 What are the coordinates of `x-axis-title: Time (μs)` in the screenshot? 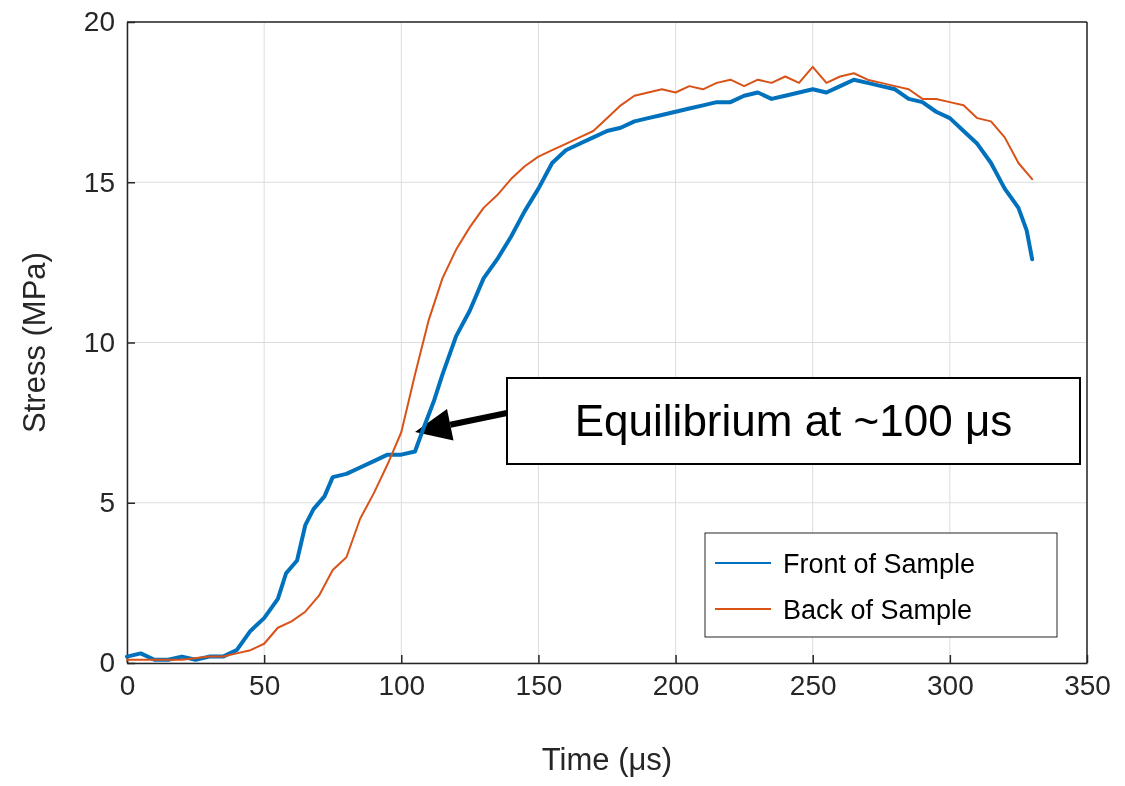 It's located at (607, 759).